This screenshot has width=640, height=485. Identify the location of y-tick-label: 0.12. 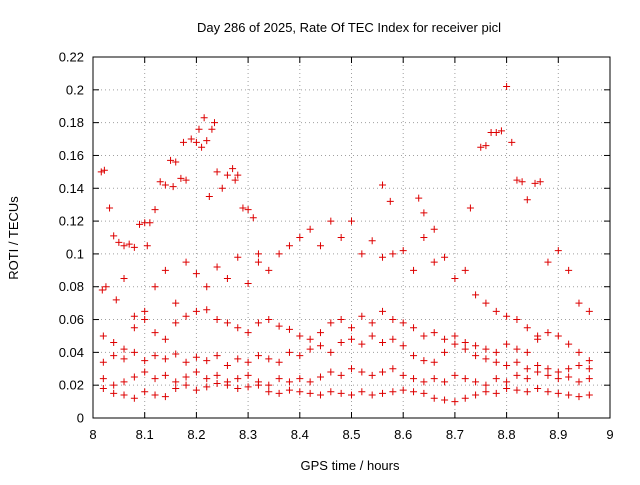
(71, 221).